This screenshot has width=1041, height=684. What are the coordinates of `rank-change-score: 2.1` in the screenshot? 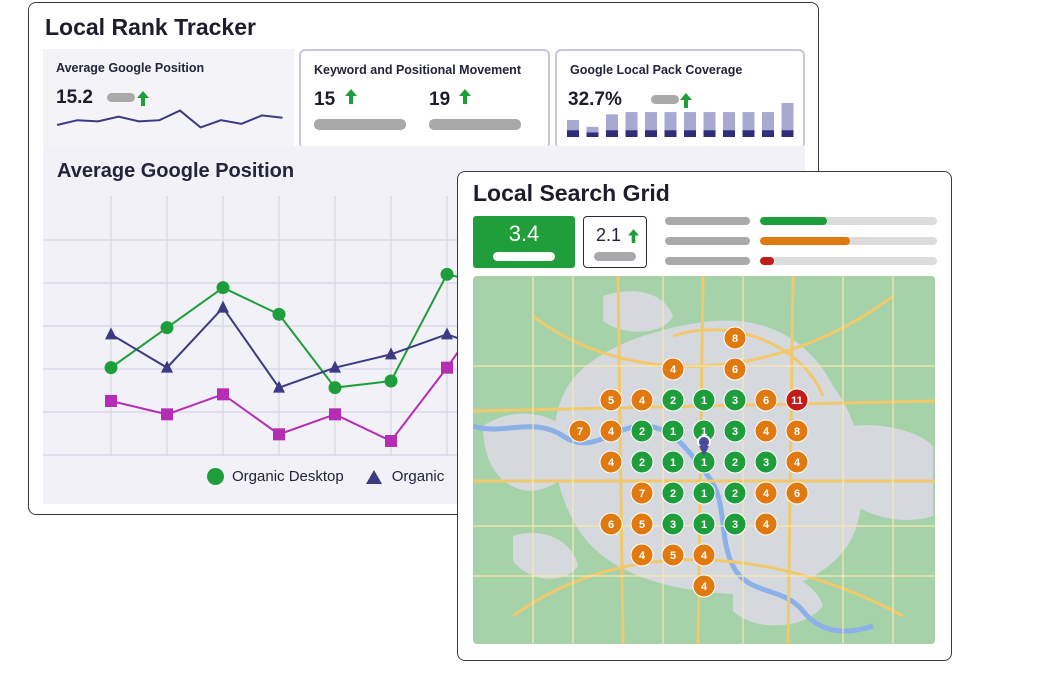 It's located at (615, 242).